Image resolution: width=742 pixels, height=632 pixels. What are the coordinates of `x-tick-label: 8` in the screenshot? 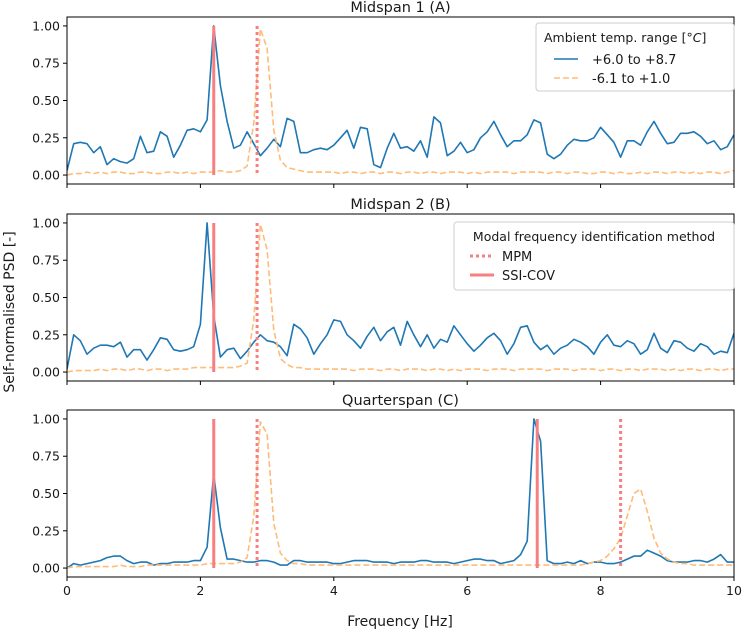 It's located at (601, 590).